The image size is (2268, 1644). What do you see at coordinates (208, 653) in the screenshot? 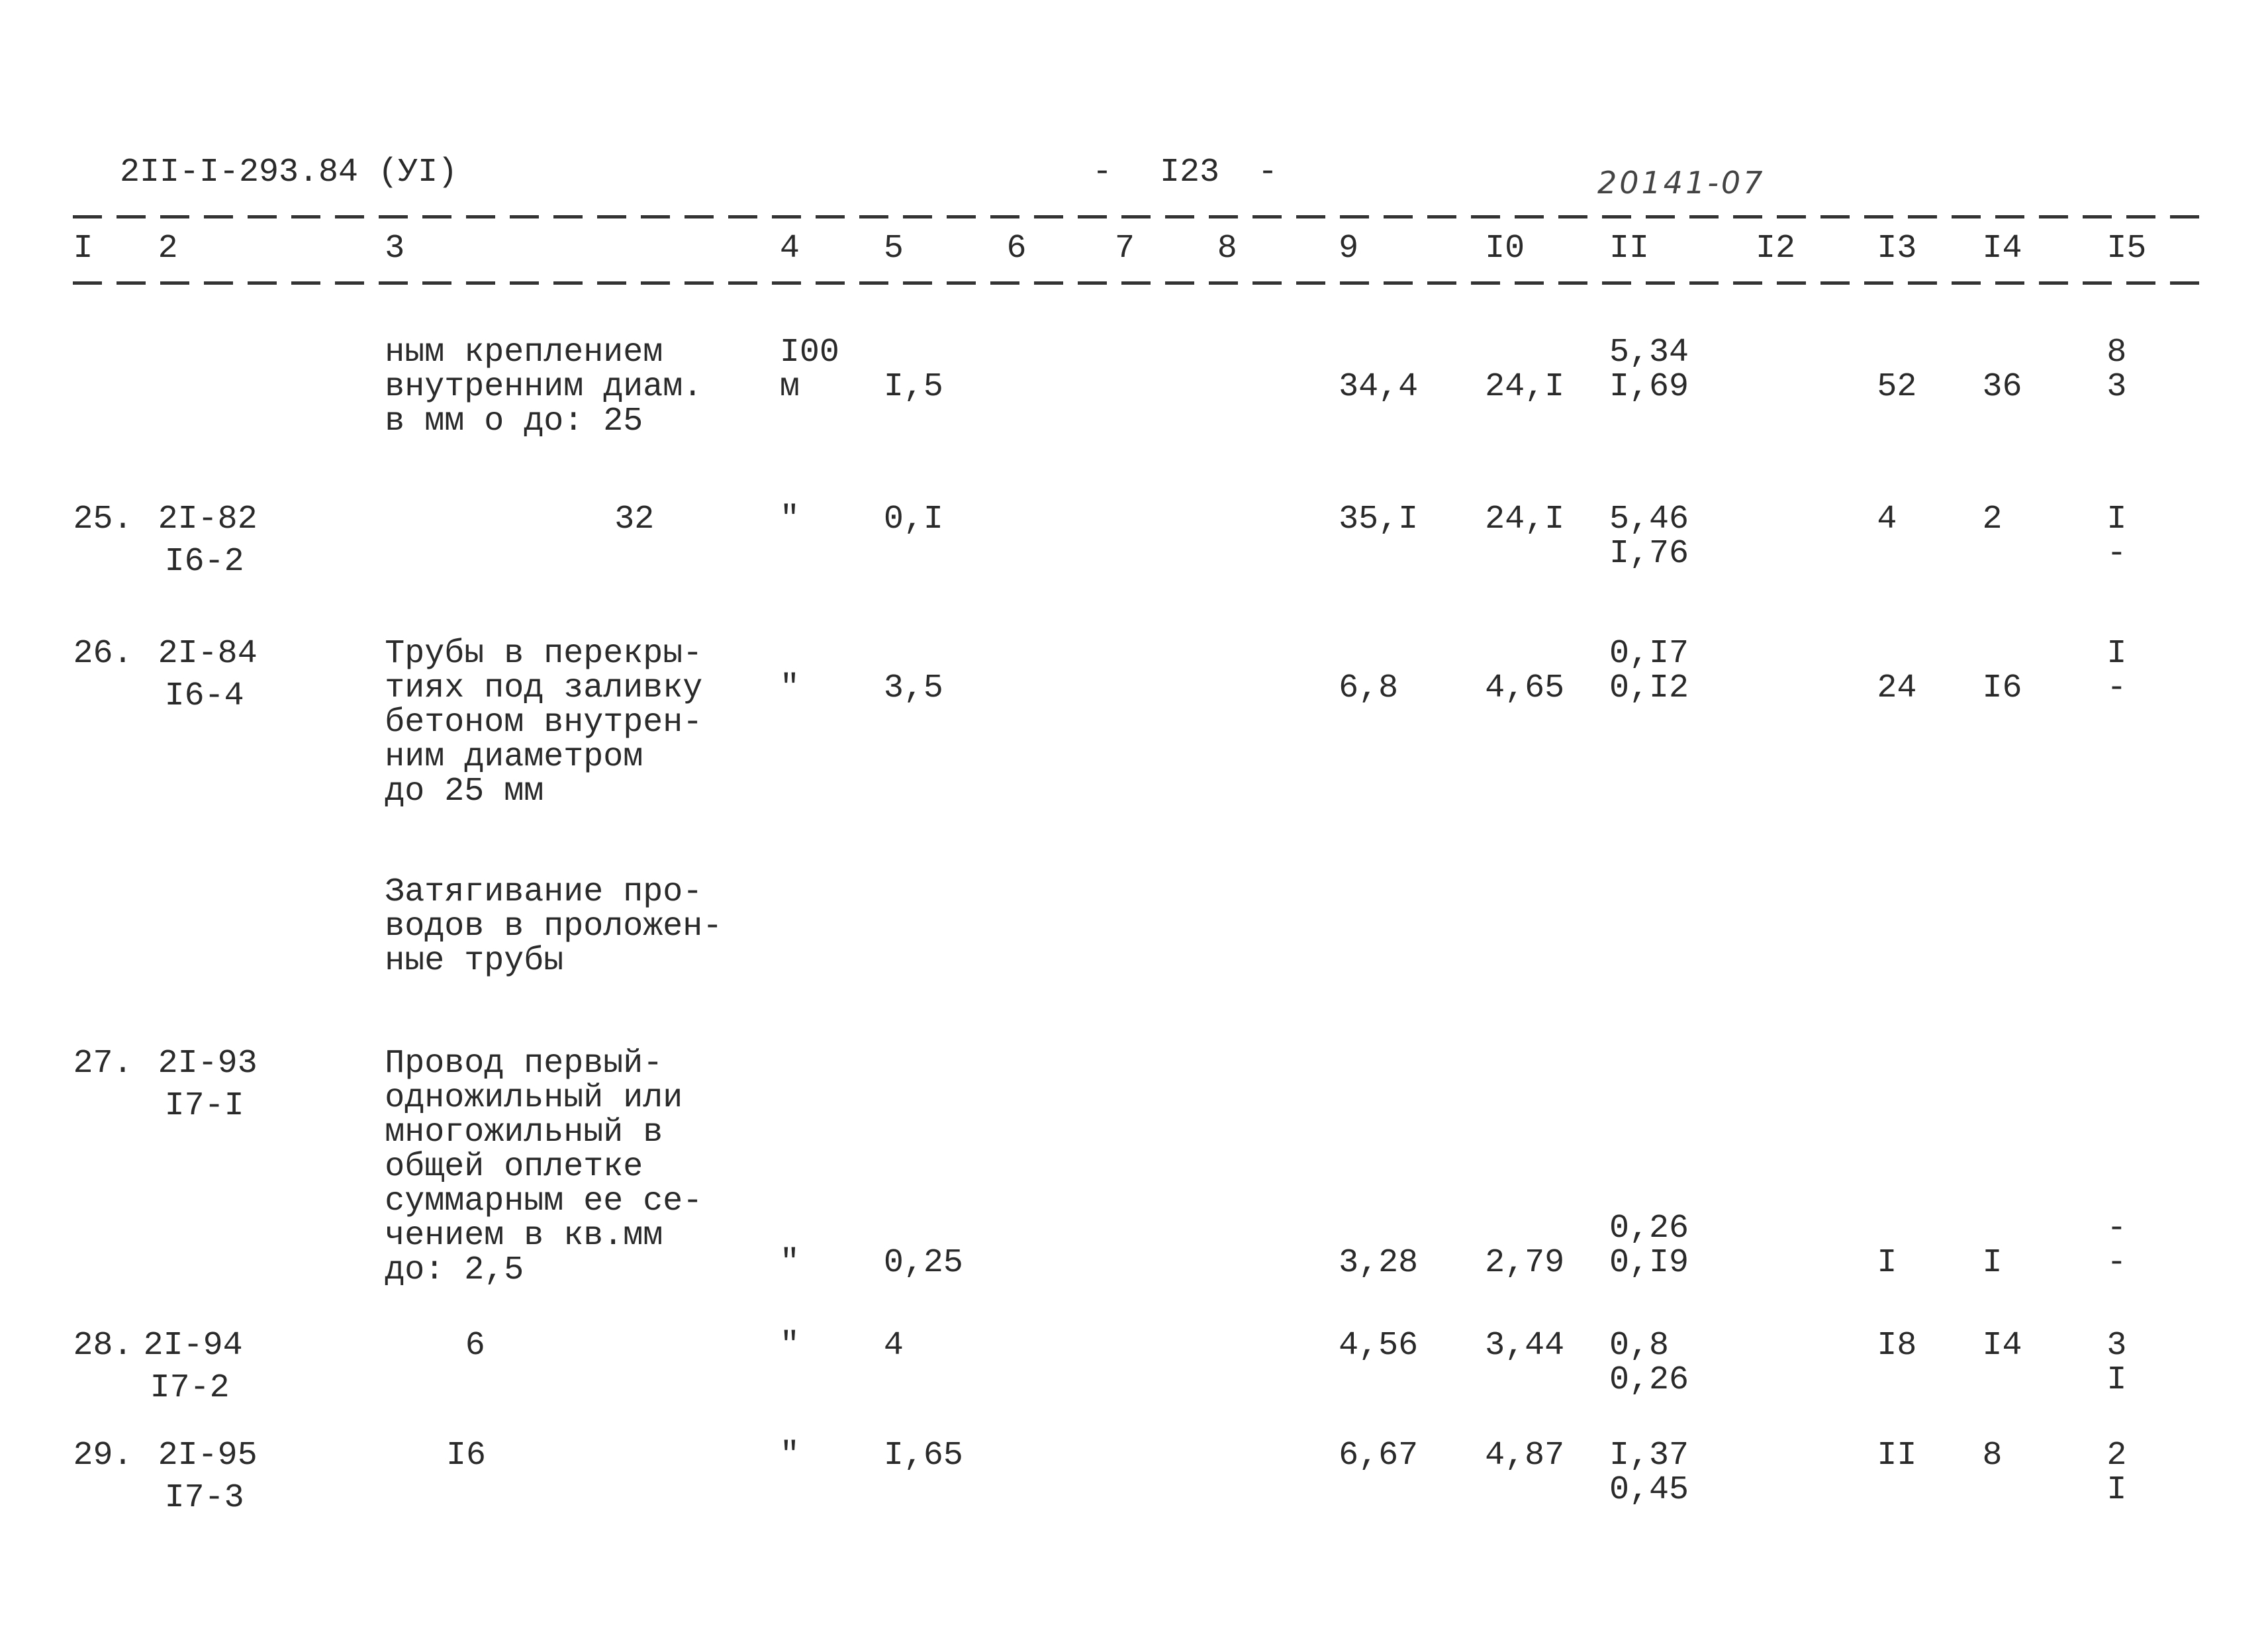
I see `cell-code: 2I-84` at bounding box center [208, 653].